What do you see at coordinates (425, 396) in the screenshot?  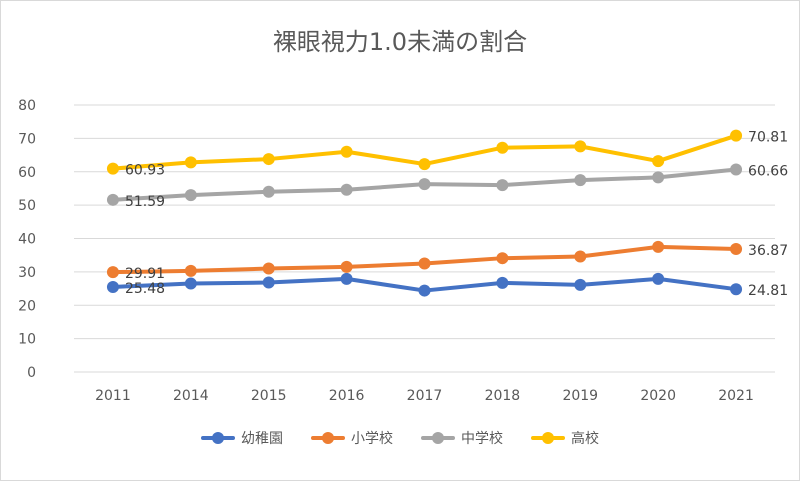 I see `x-tick-label: 2017` at bounding box center [425, 396].